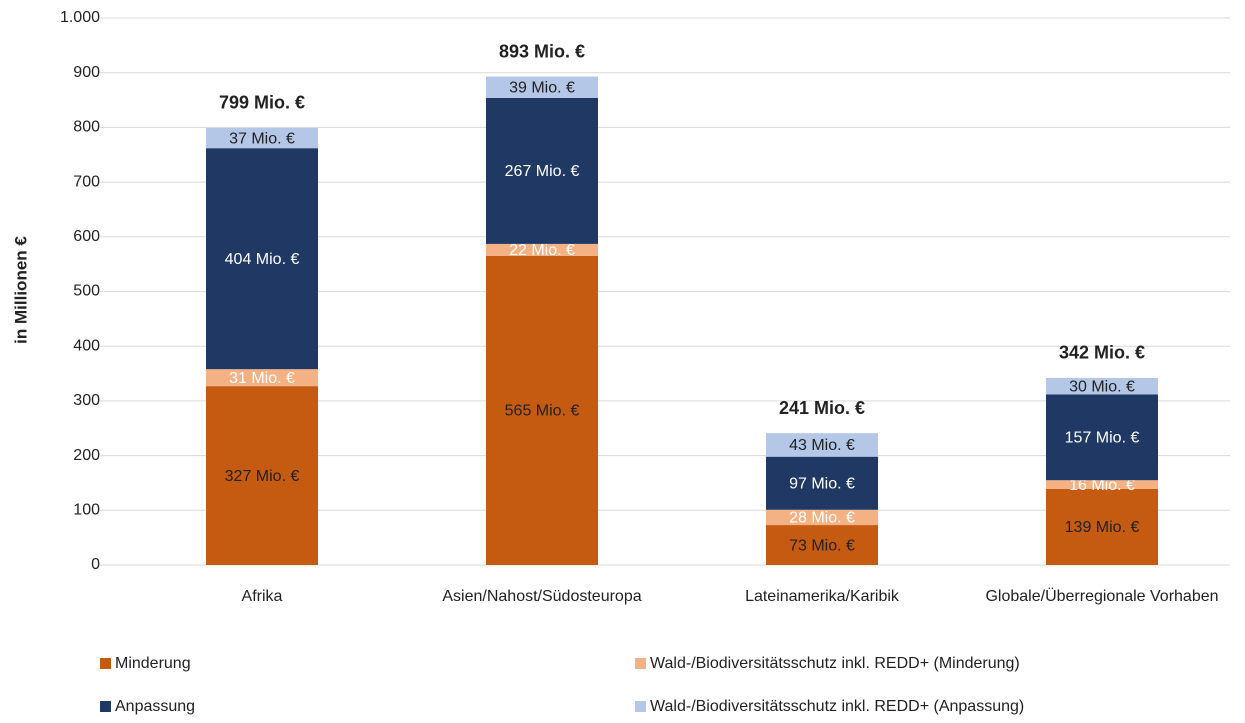 This screenshot has height=723, width=1245. I want to click on y-tick-label: 700, so click(86, 181).